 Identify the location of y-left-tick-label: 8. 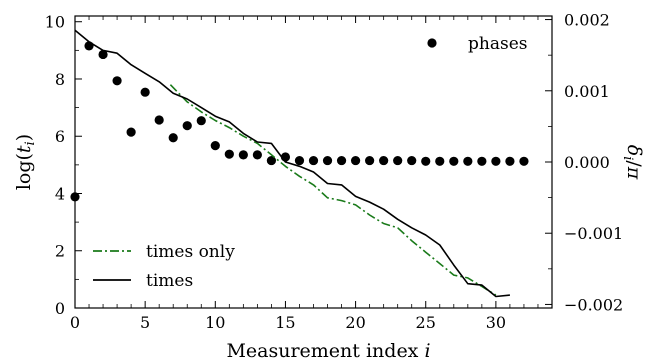
(60, 79).